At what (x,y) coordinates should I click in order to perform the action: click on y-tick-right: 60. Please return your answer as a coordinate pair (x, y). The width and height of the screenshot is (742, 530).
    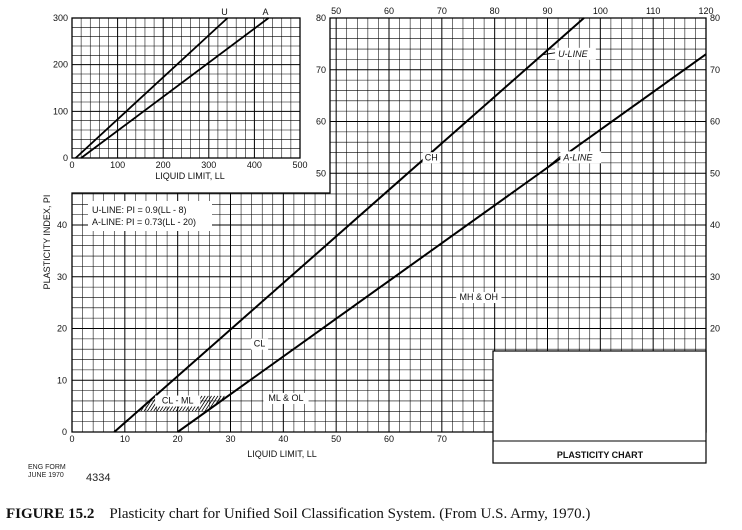
    Looking at the image, I should click on (715, 122).